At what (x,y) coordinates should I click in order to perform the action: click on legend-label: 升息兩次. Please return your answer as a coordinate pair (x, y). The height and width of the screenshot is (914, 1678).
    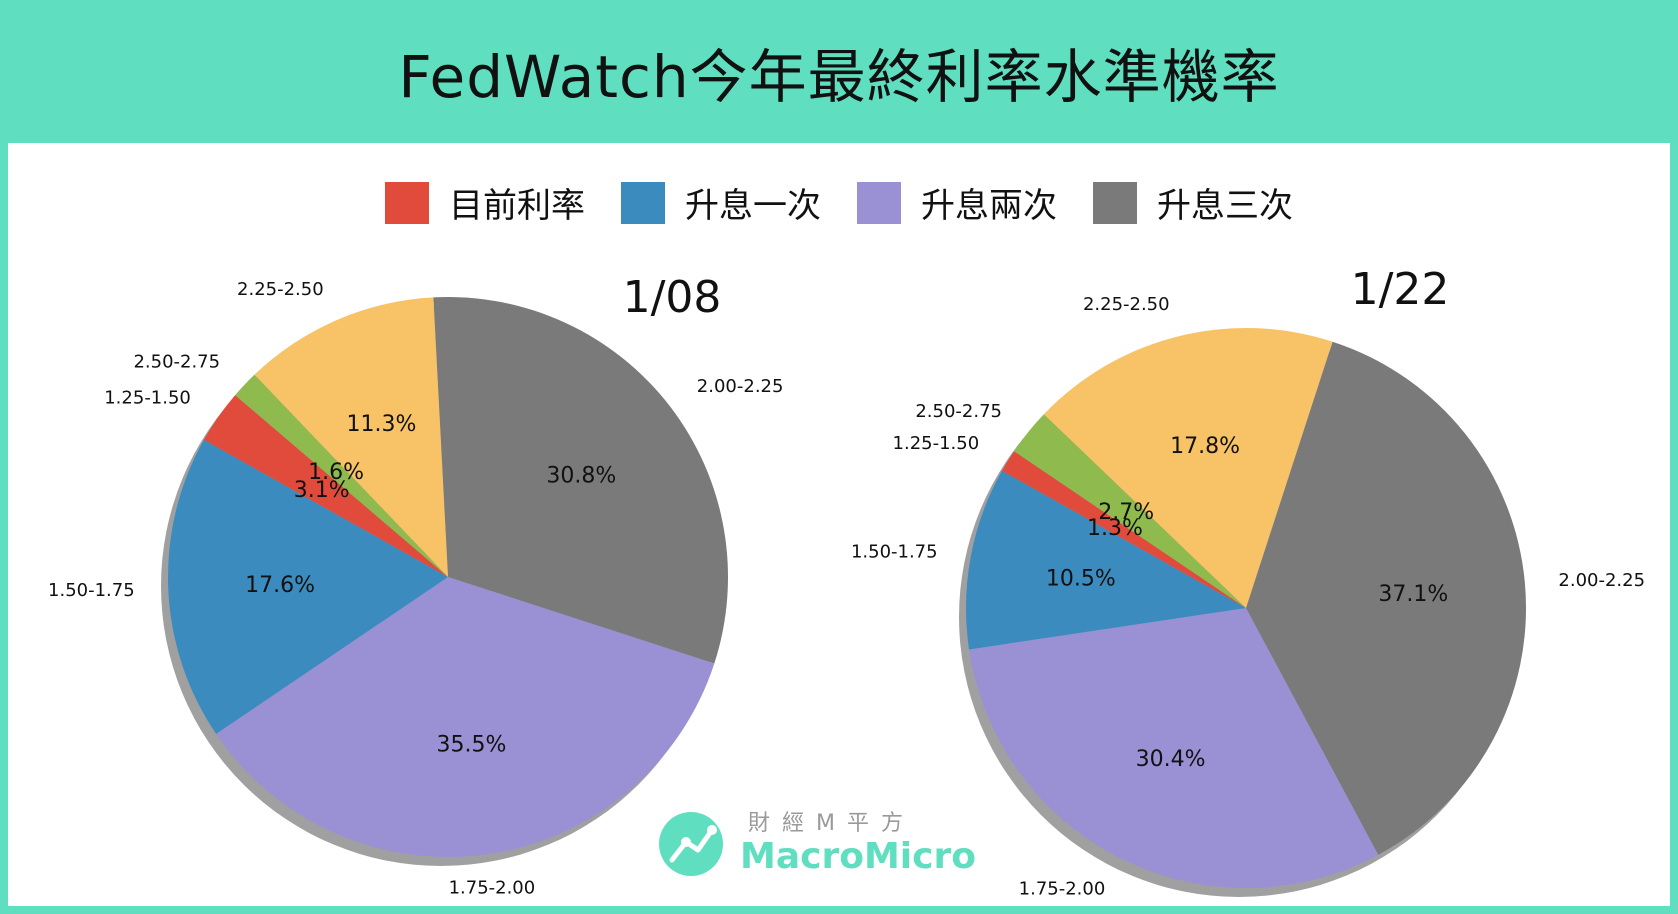
    Looking at the image, I should click on (989, 206).